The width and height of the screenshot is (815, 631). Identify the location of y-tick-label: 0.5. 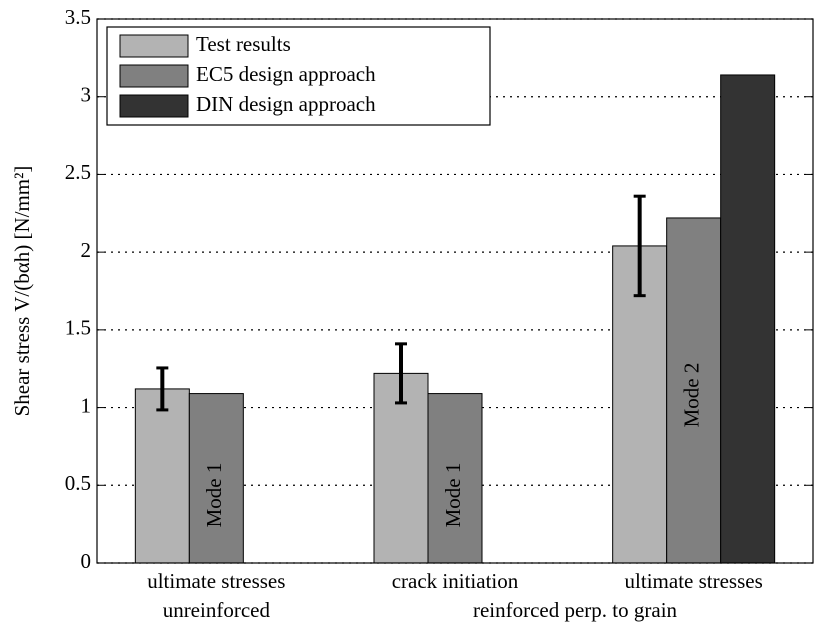
(78, 483).